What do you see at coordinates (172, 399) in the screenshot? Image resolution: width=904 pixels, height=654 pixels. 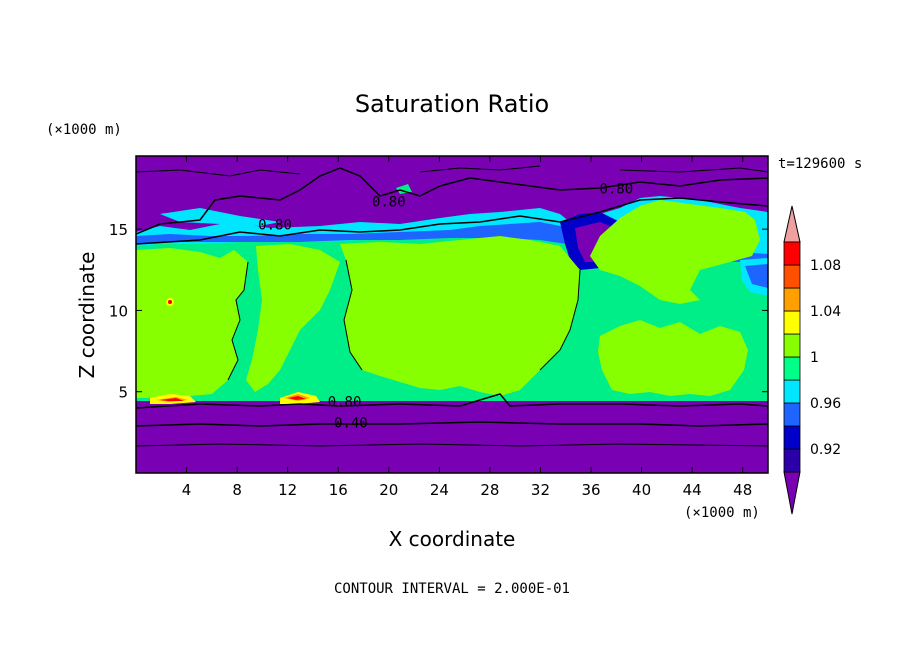 I see `near-base-red-spot-left` at bounding box center [172, 399].